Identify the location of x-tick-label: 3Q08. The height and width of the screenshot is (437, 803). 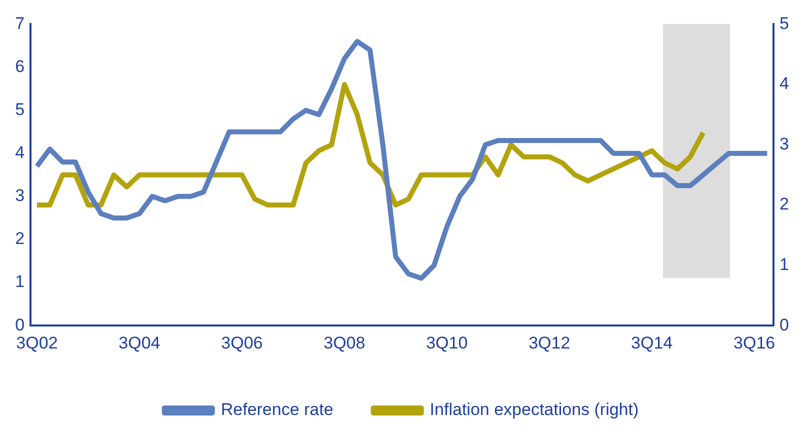
(345, 342).